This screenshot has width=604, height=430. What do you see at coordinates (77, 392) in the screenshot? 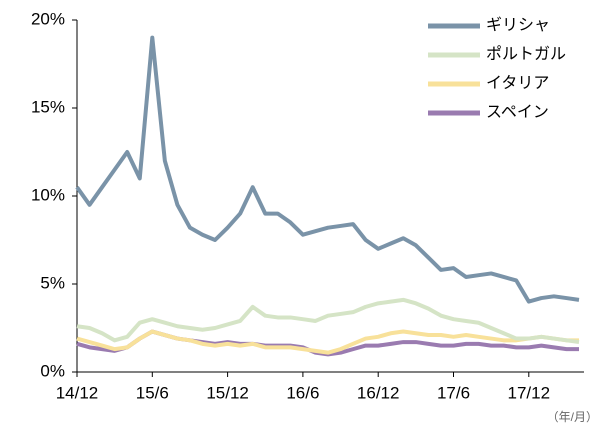
I see `x-tick-label: 14/12` at bounding box center [77, 392].